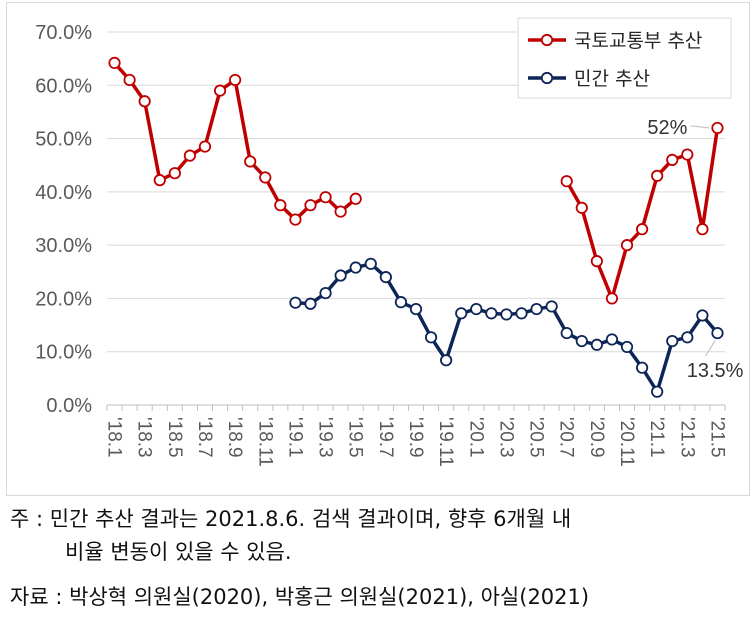  Describe the element at coordinates (114, 437) in the screenshot. I see `x-tick-label: '18.1` at that location.